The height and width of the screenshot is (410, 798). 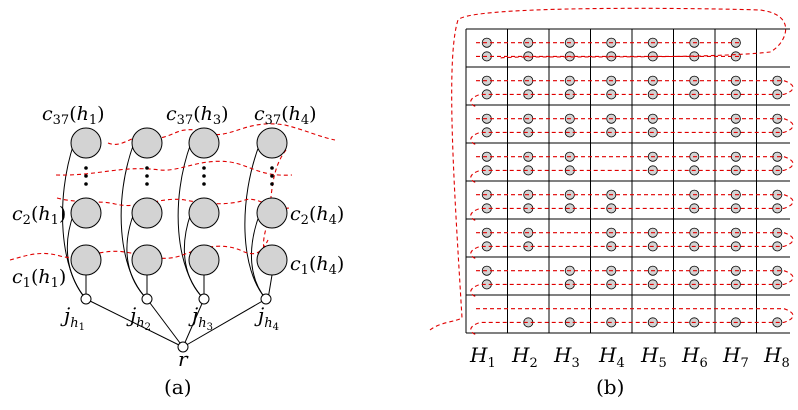 I want to click on label-c1-h4: c1(h4), so click(x=317, y=265).